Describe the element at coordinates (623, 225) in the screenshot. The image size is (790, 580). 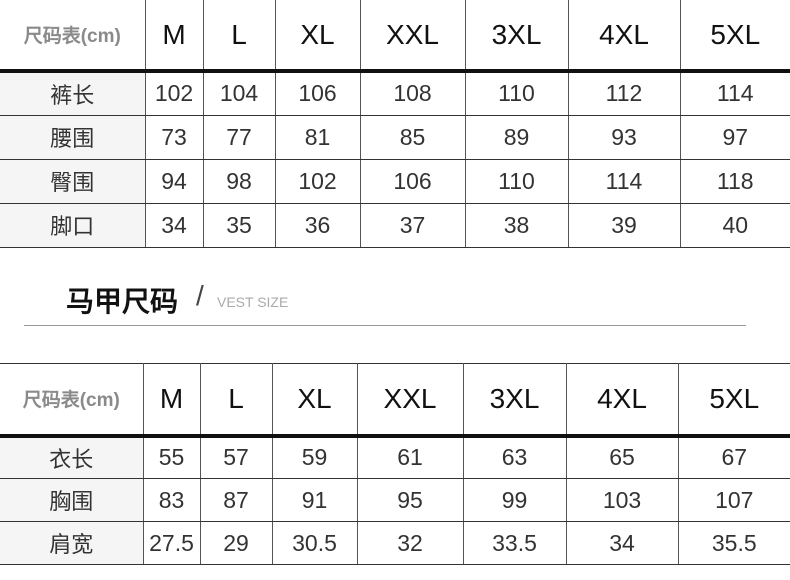
I see `size-value: 39` at that location.